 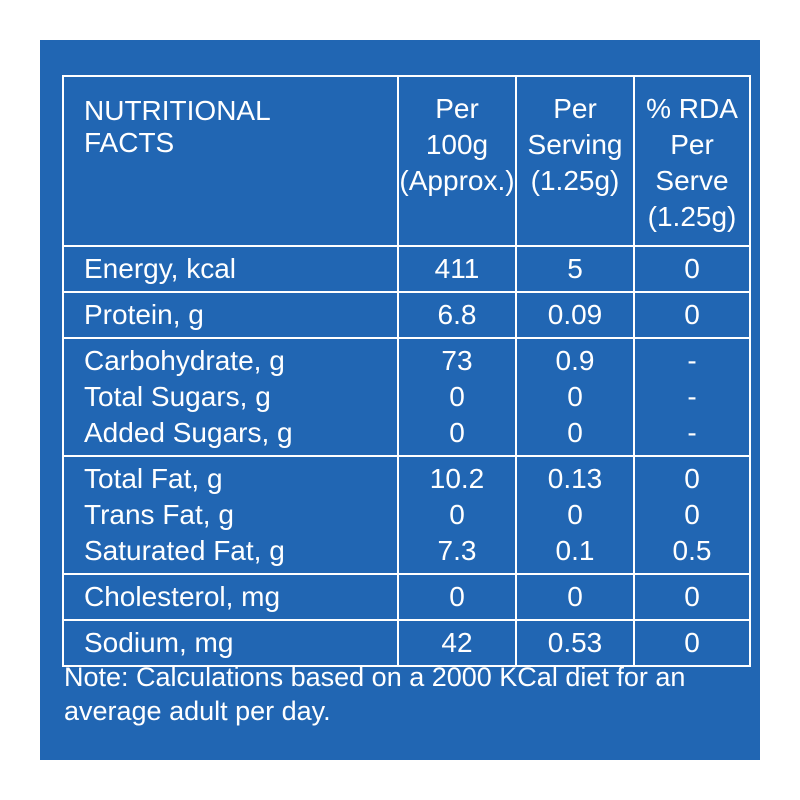 I want to click on table-row-protein: Protein, g 6.8 0.09 0, so click(x=406, y=315).